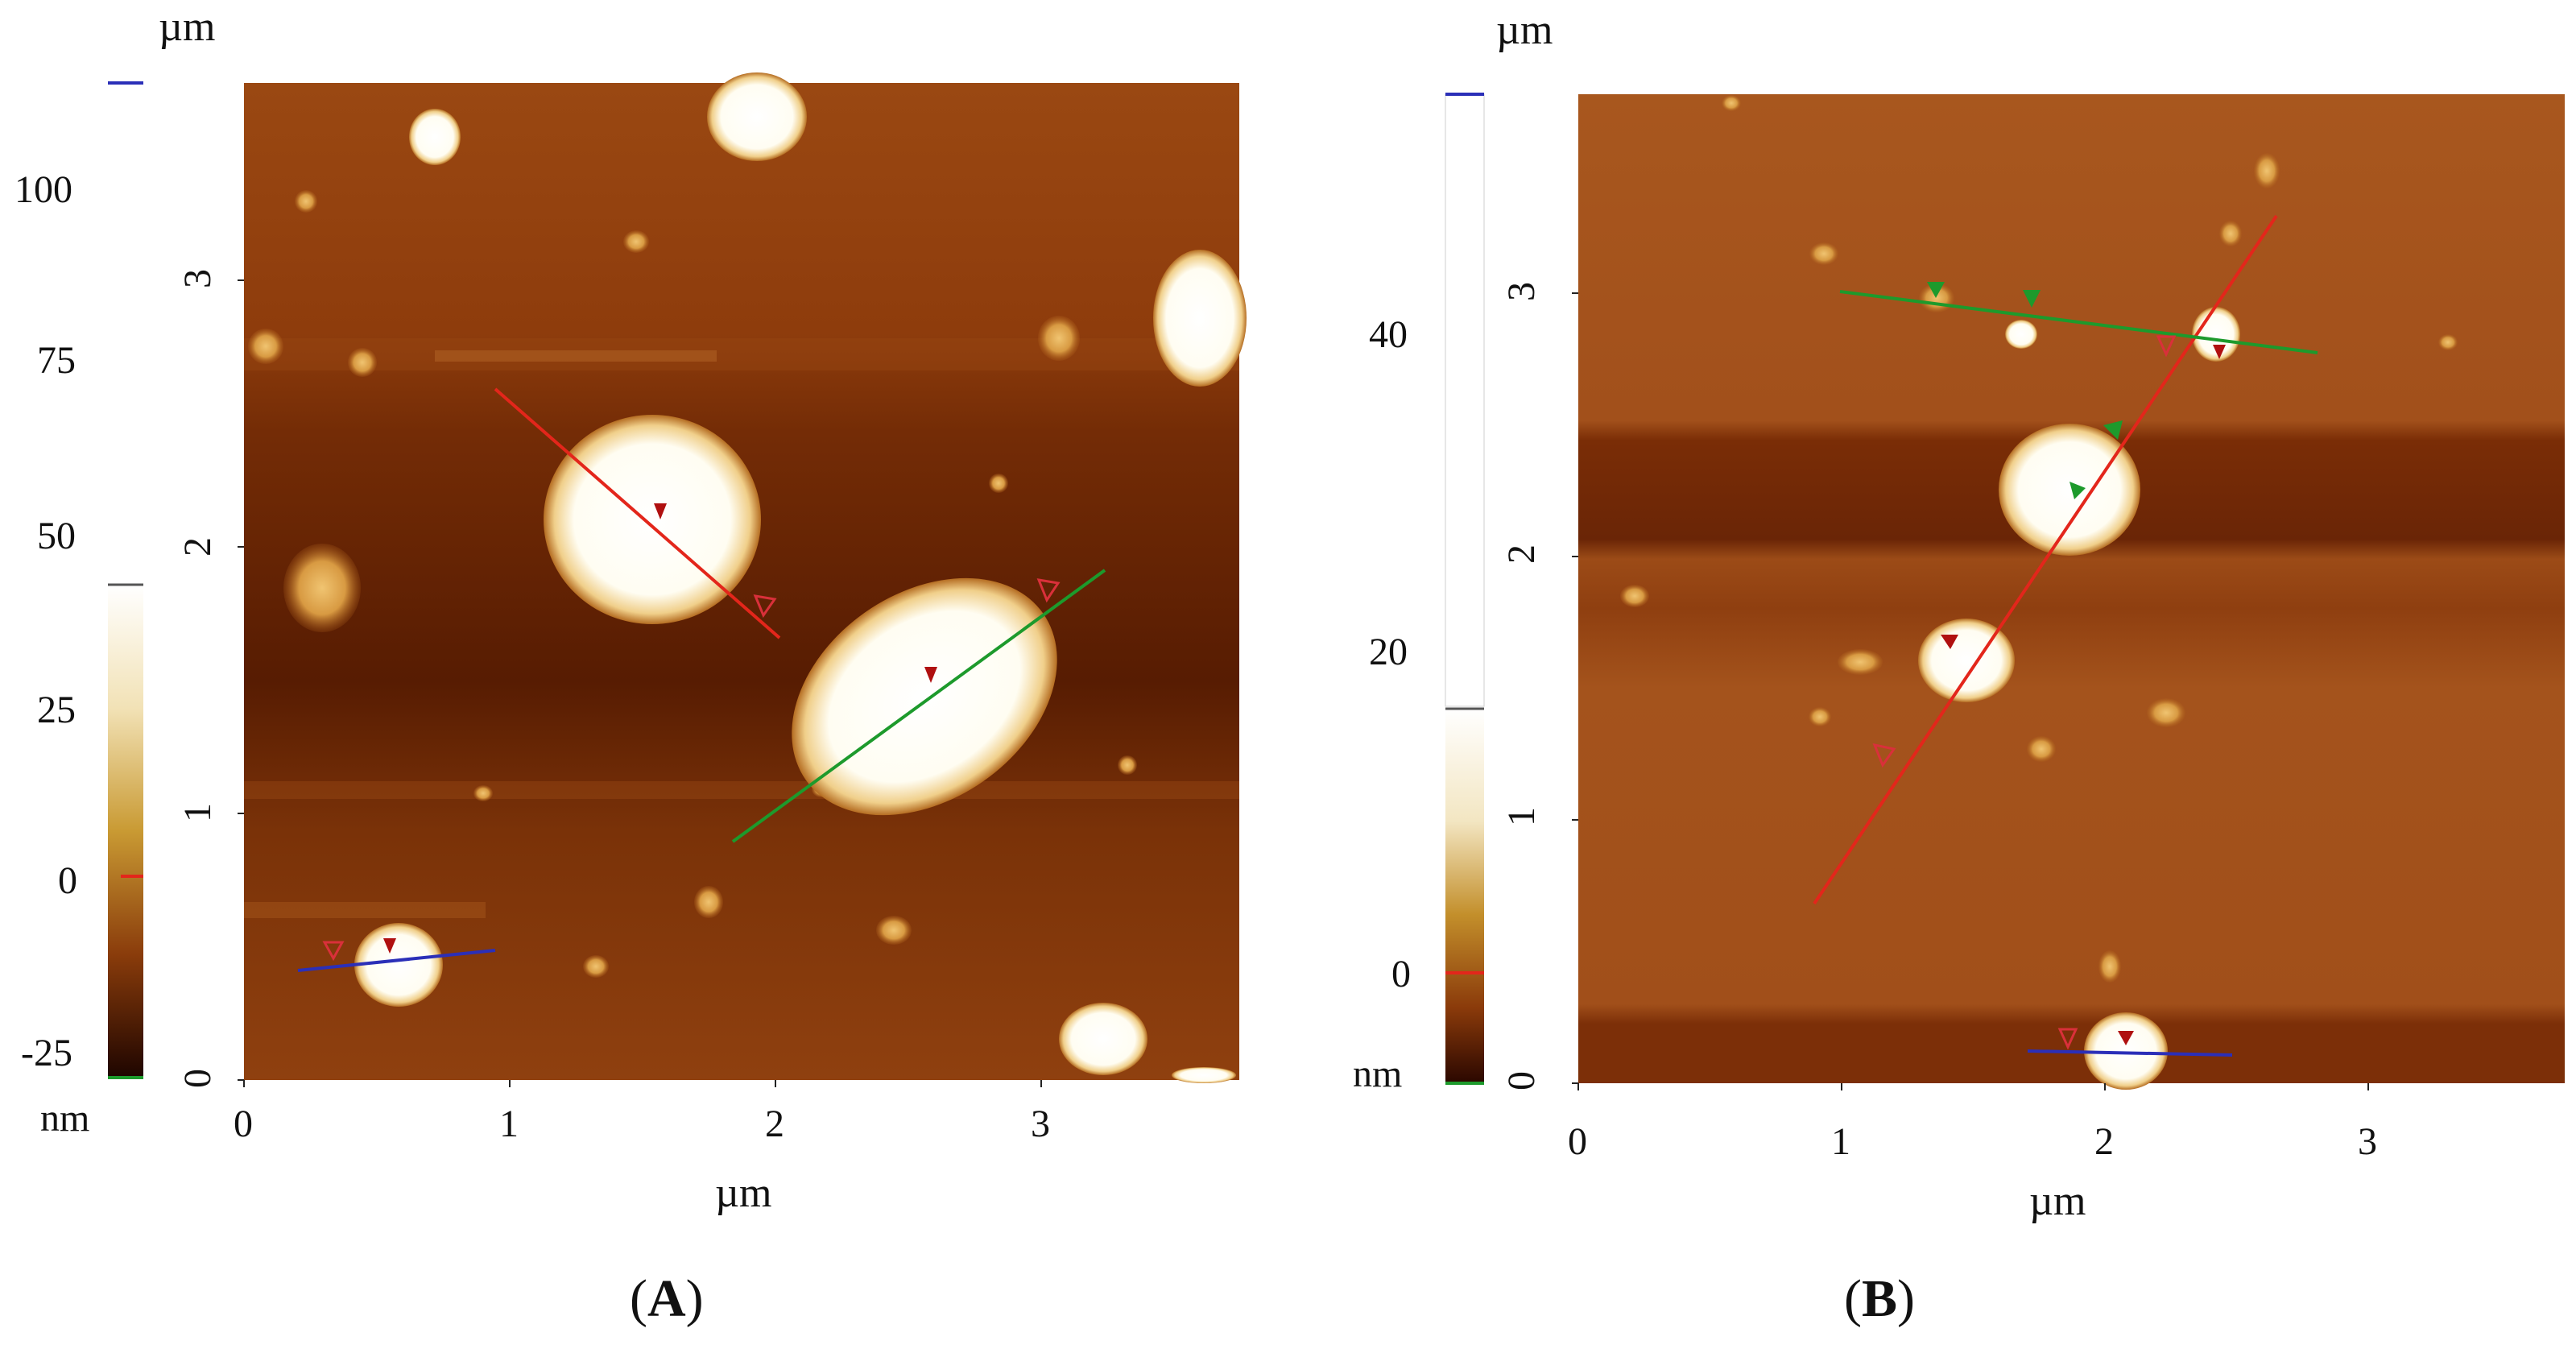  Describe the element at coordinates (197, 1078) in the screenshot. I see `panel-a-y-tick-0: 0` at that location.